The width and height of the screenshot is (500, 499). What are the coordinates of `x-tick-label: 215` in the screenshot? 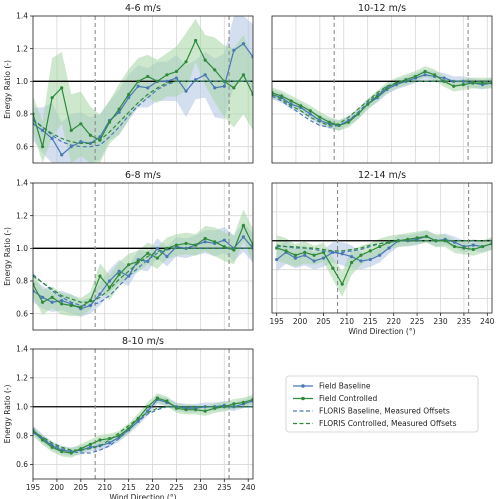 It's located at (128, 487).